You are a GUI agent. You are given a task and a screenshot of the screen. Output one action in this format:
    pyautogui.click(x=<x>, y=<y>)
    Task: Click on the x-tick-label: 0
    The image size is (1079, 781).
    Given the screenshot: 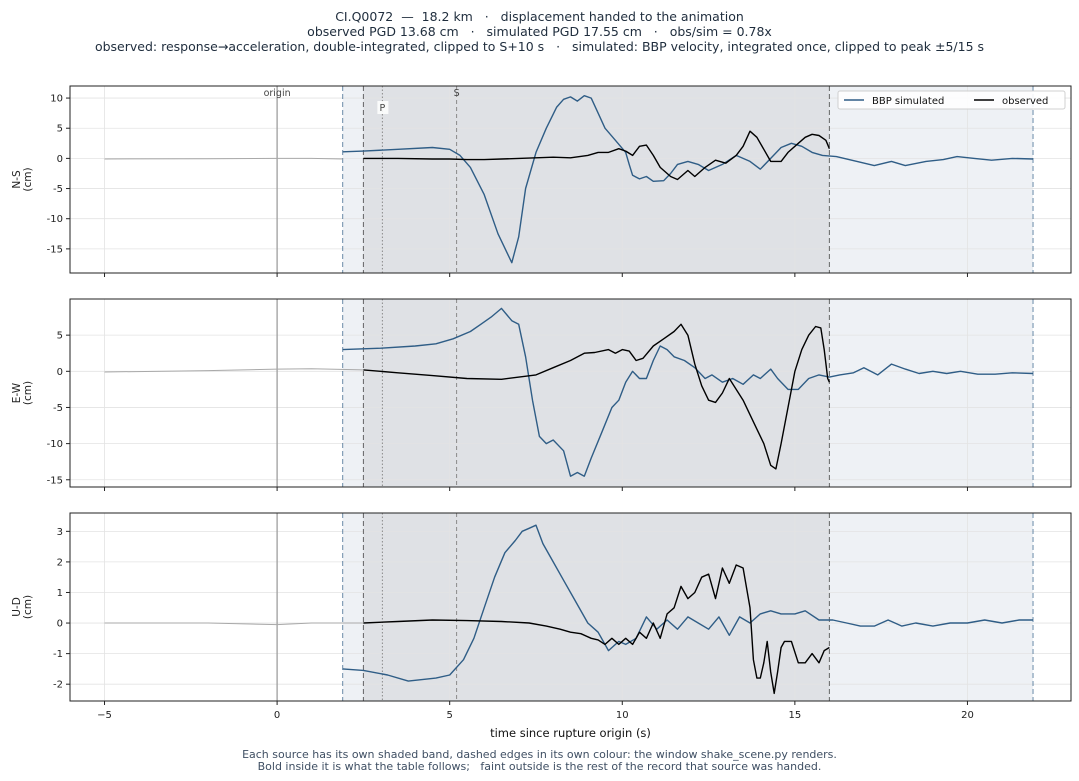 What is the action you would take?
    pyautogui.click(x=277, y=715)
    